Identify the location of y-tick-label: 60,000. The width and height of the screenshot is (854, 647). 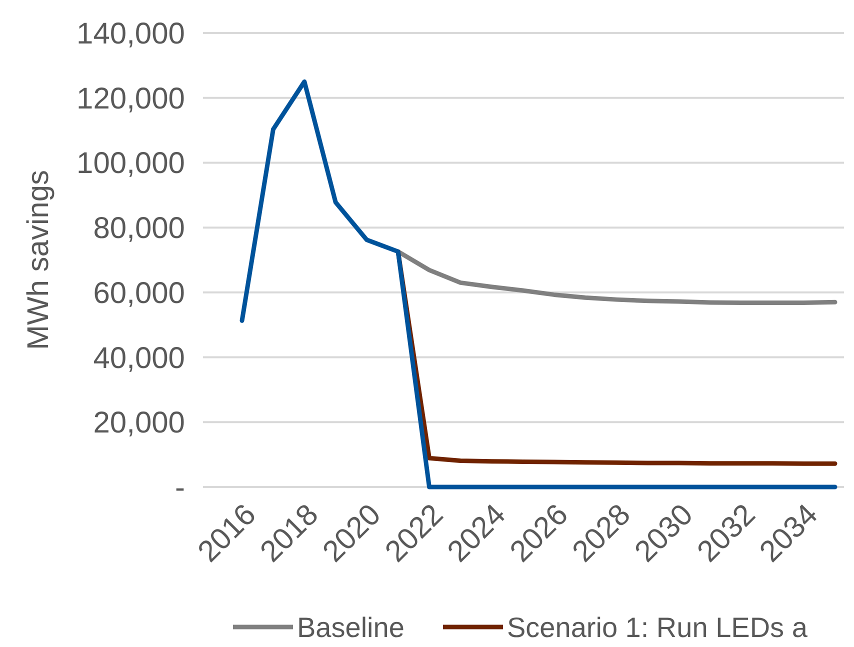
(139, 293).